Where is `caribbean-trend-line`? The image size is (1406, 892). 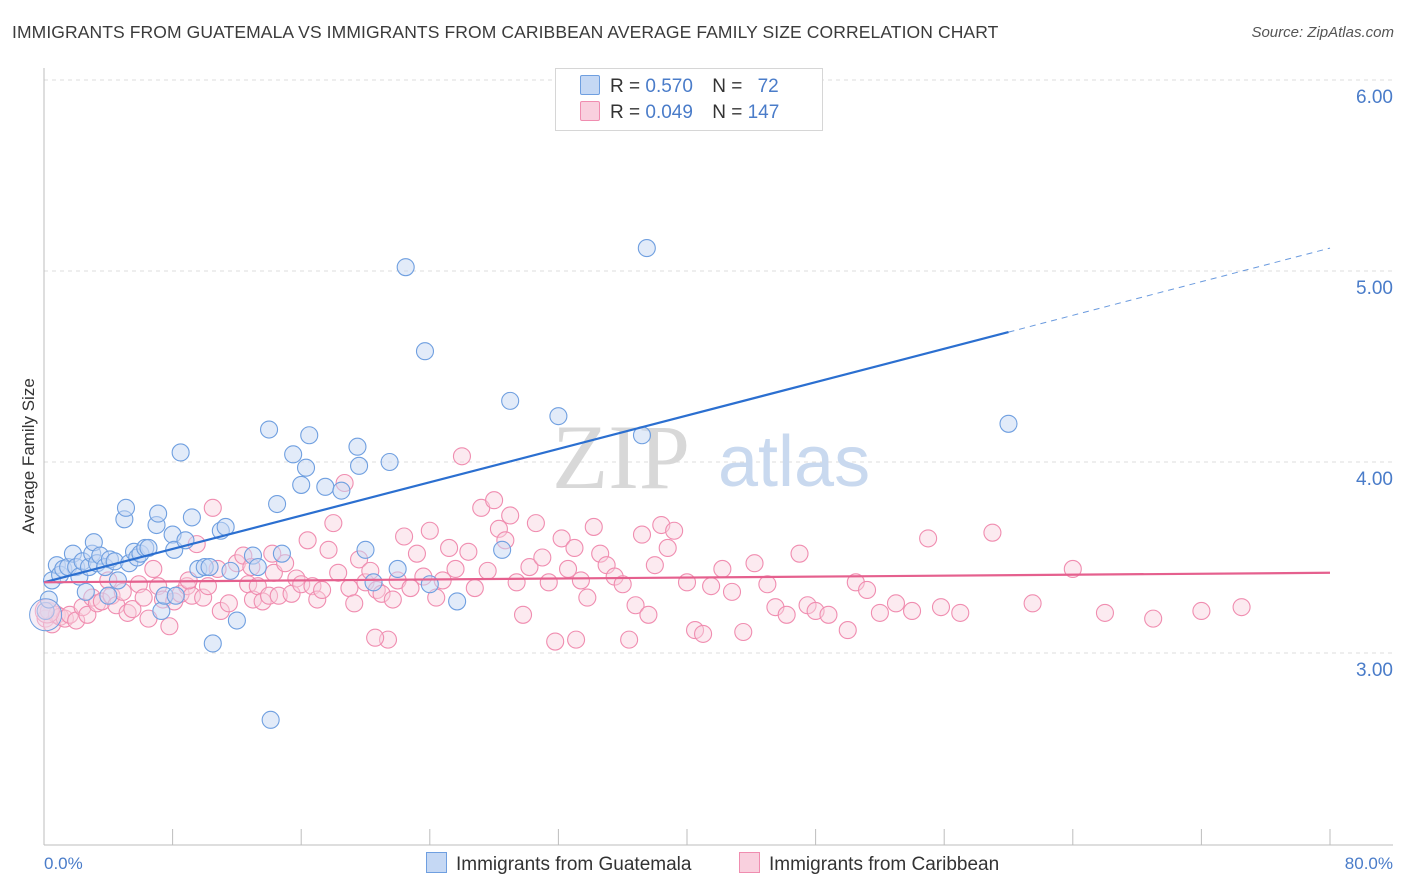
caribbean-trend-line is located at coordinates (687, 577).